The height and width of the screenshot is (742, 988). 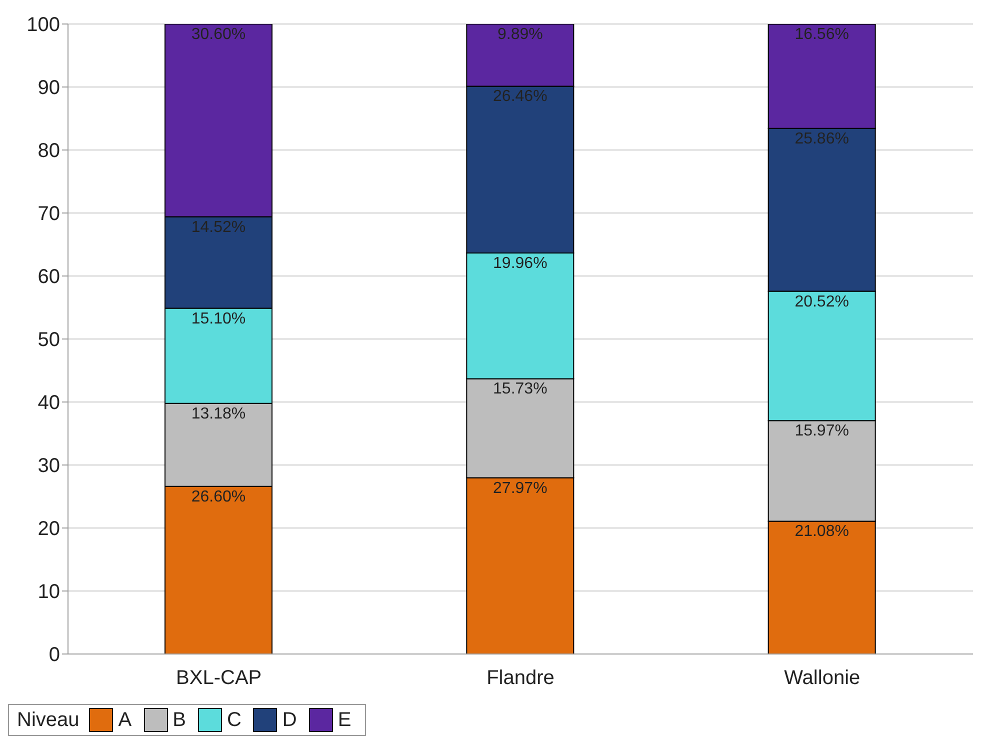 What do you see at coordinates (218, 413) in the screenshot?
I see `data-label: 13.18%` at bounding box center [218, 413].